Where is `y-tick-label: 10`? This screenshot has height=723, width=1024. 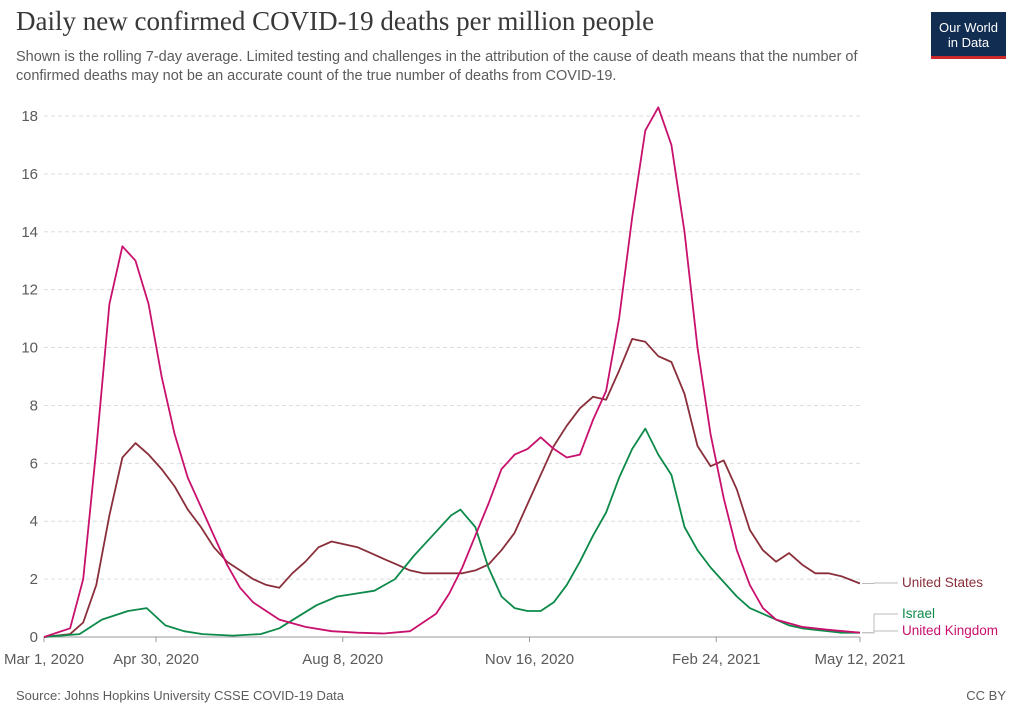
y-tick-label: 10 is located at coordinates (29, 348).